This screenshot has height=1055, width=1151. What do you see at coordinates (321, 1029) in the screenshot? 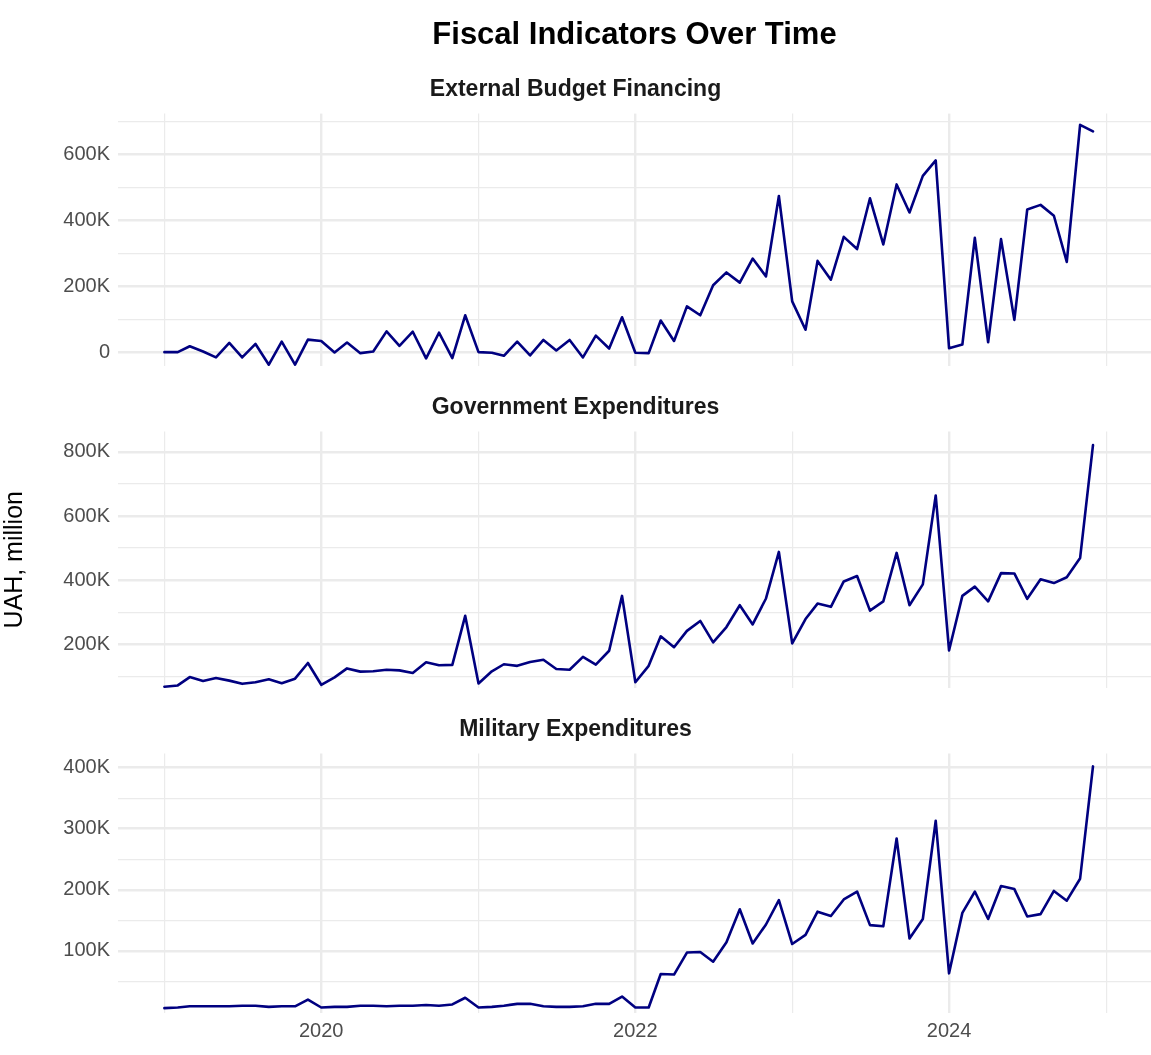
I see `x-tick-label: 2020` at bounding box center [321, 1029].